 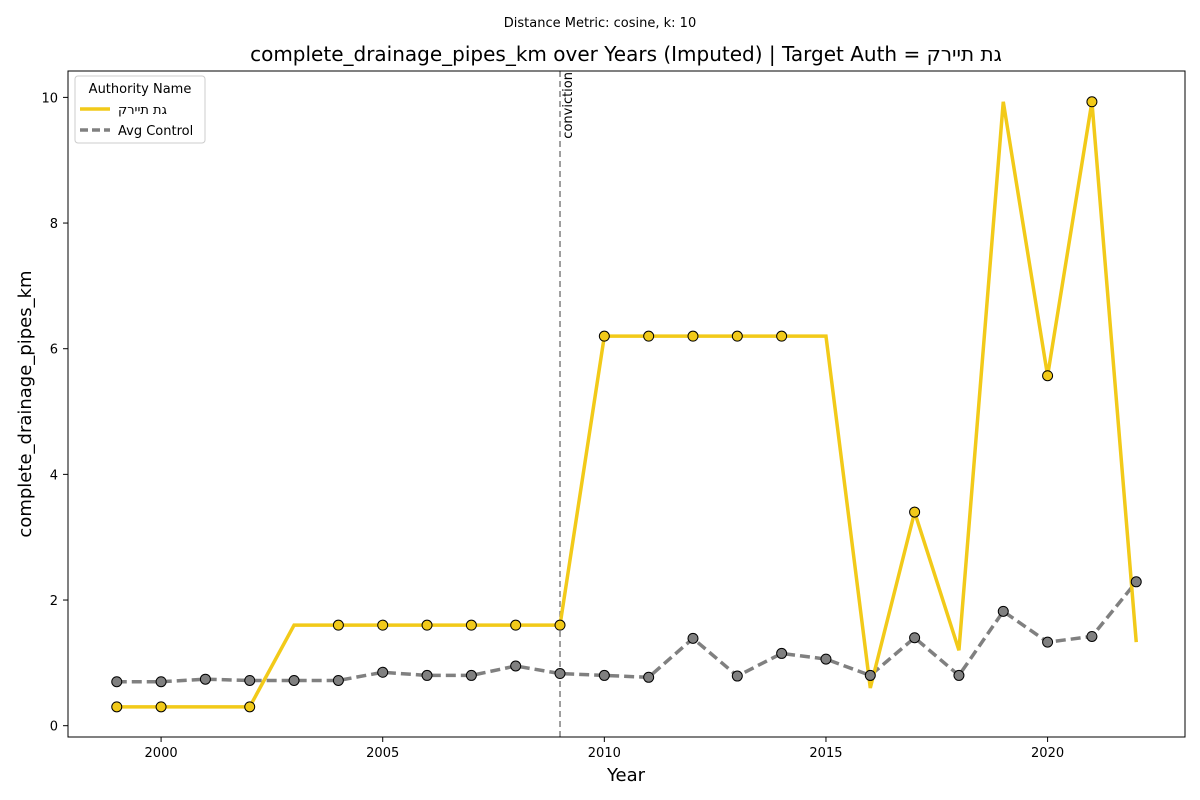 I want to click on x-tick-label: 2005, so click(x=382, y=753).